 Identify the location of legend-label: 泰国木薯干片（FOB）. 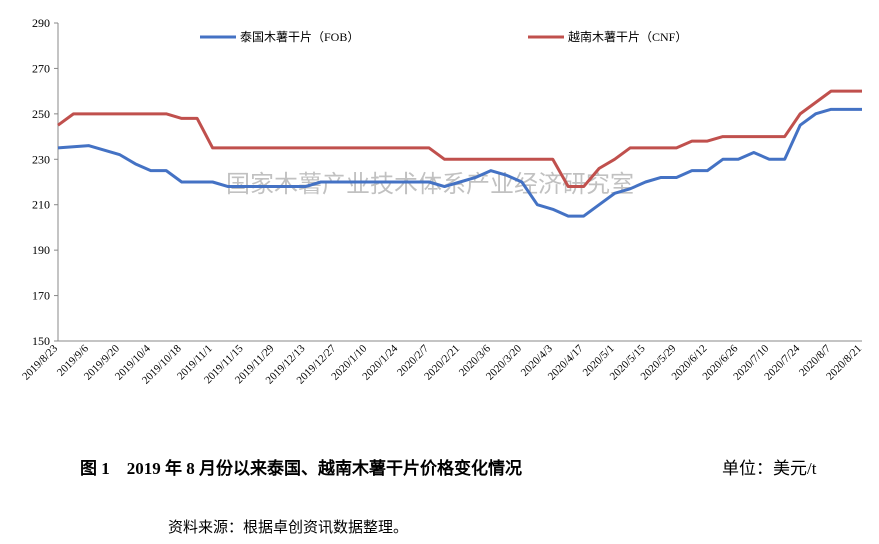
(299, 37).